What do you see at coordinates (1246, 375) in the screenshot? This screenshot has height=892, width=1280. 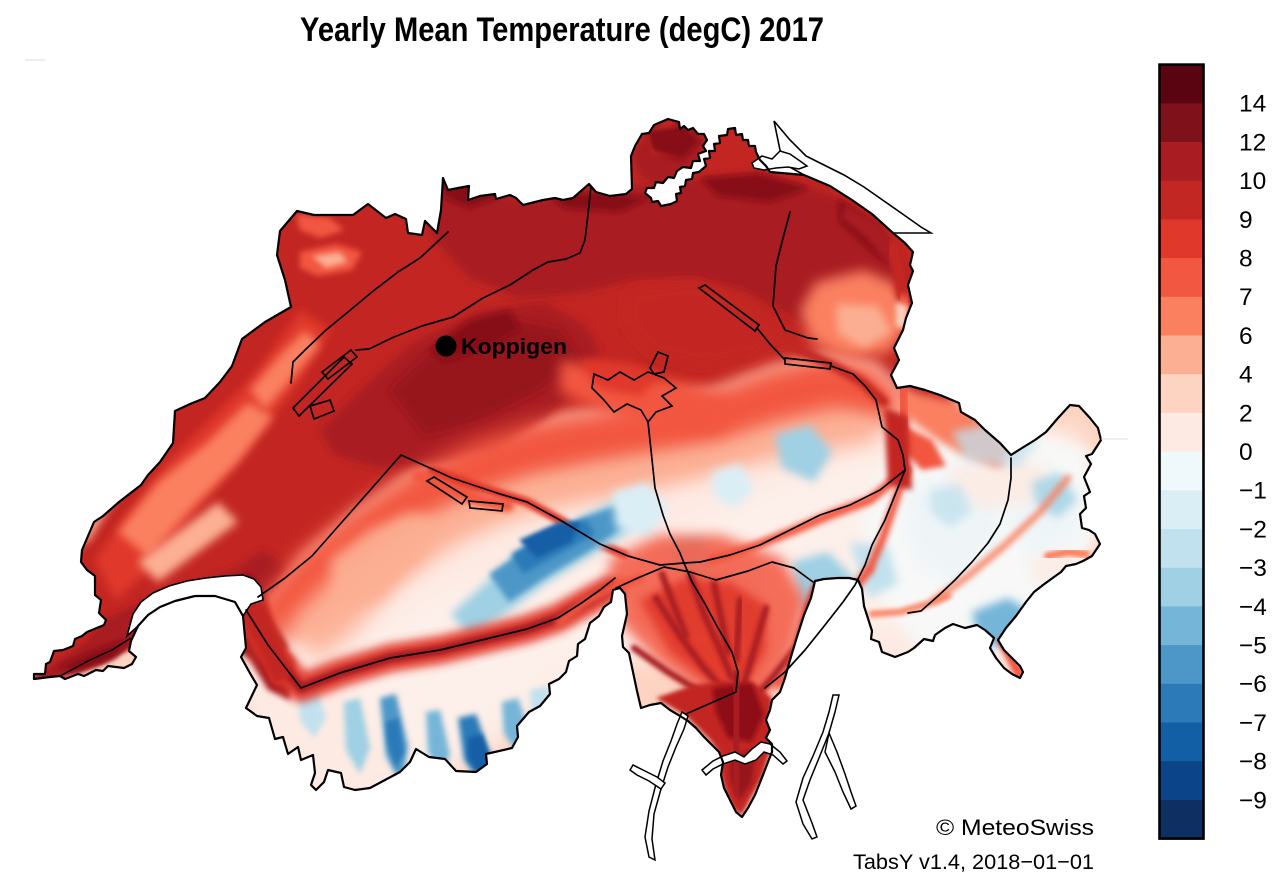 I see `svg-text: 4` at bounding box center [1246, 375].